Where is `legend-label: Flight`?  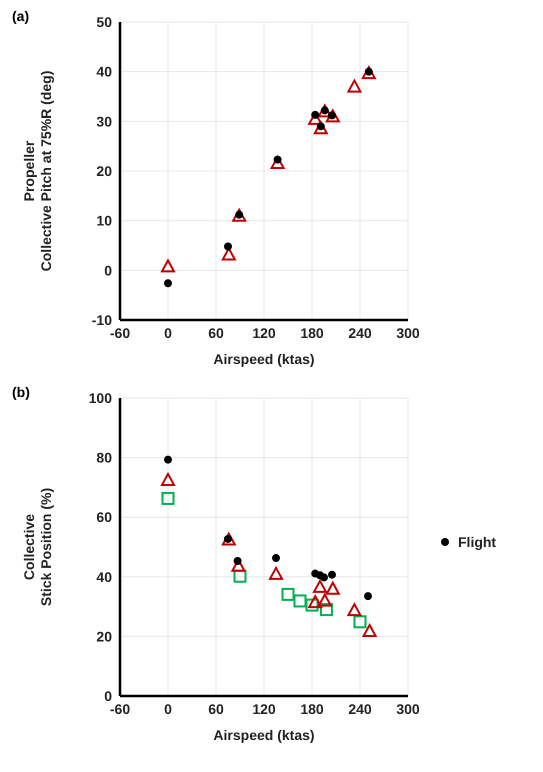
legend-label: Flight is located at coordinates (477, 542).